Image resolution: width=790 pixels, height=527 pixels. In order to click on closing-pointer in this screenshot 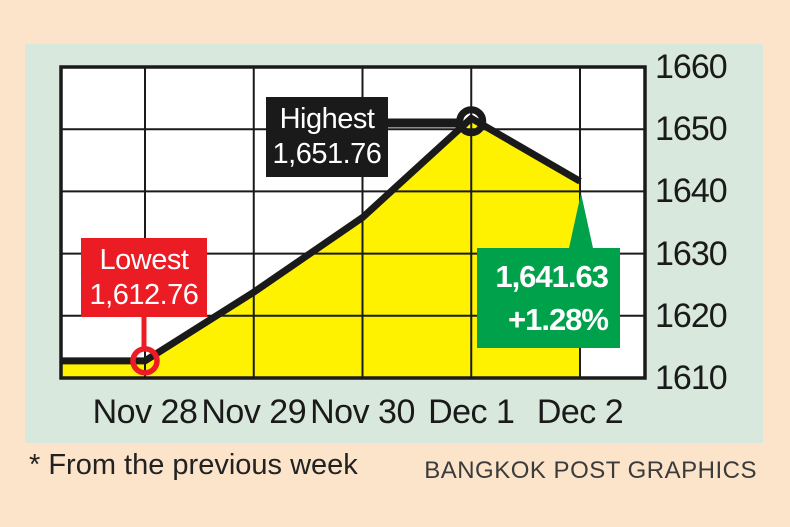, I will do `click(581, 220)`.